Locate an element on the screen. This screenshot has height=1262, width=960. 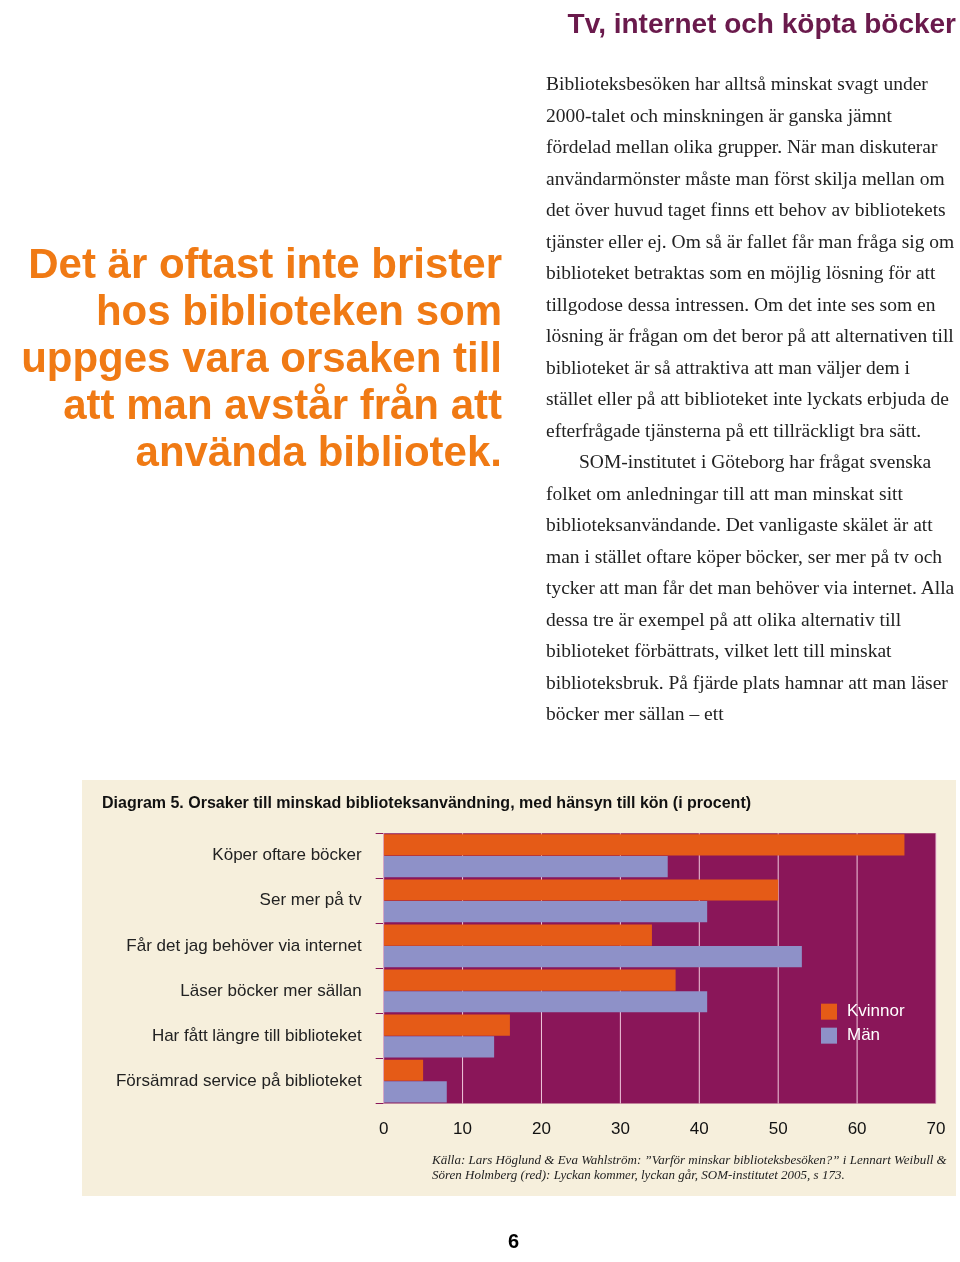
x-tick-label: 70 is located at coordinates (936, 1129).